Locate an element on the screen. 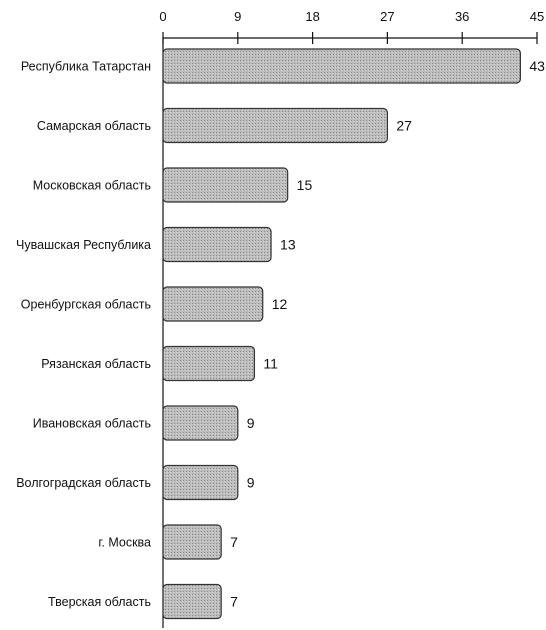  category-label: Ивановская область is located at coordinates (92, 424).